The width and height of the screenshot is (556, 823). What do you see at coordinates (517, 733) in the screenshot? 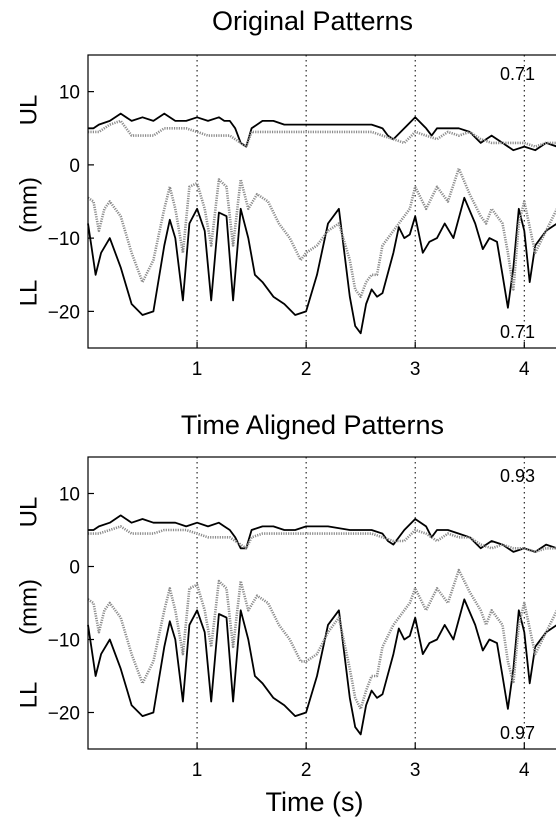
I see `lower-correlation-label: 0.97` at bounding box center [517, 733].